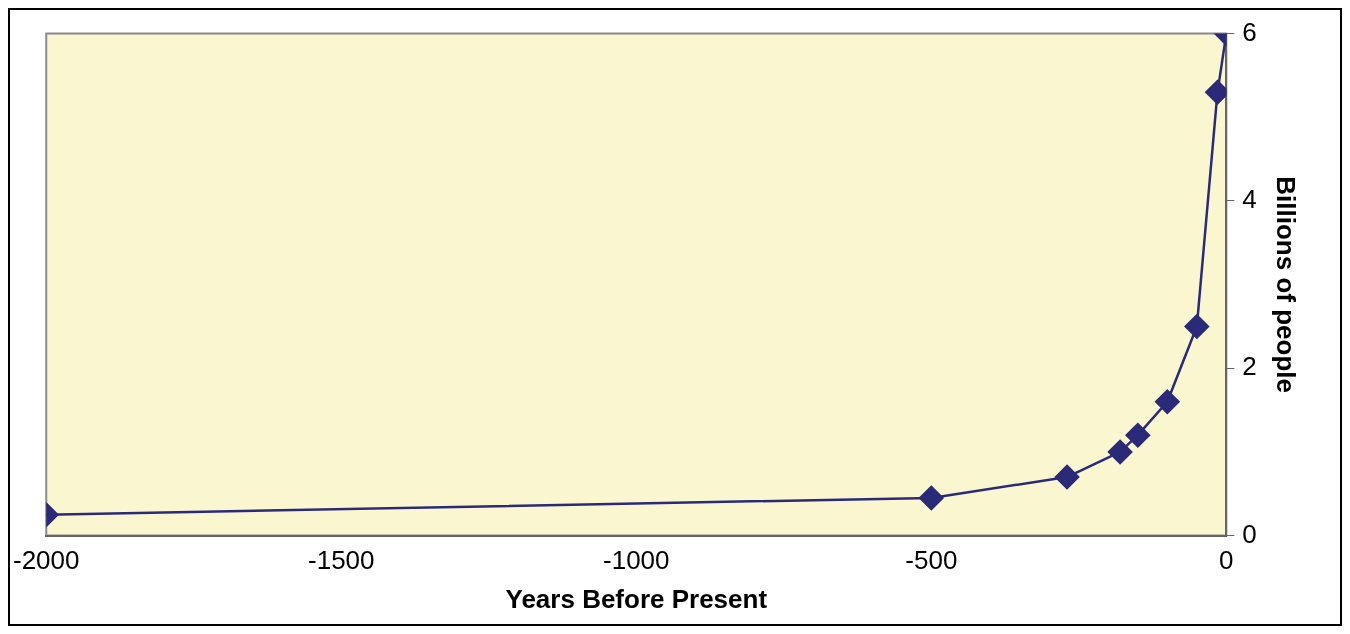 This screenshot has width=1350, height=634. I want to click on x-tick-label: 0, so click(1226, 560).